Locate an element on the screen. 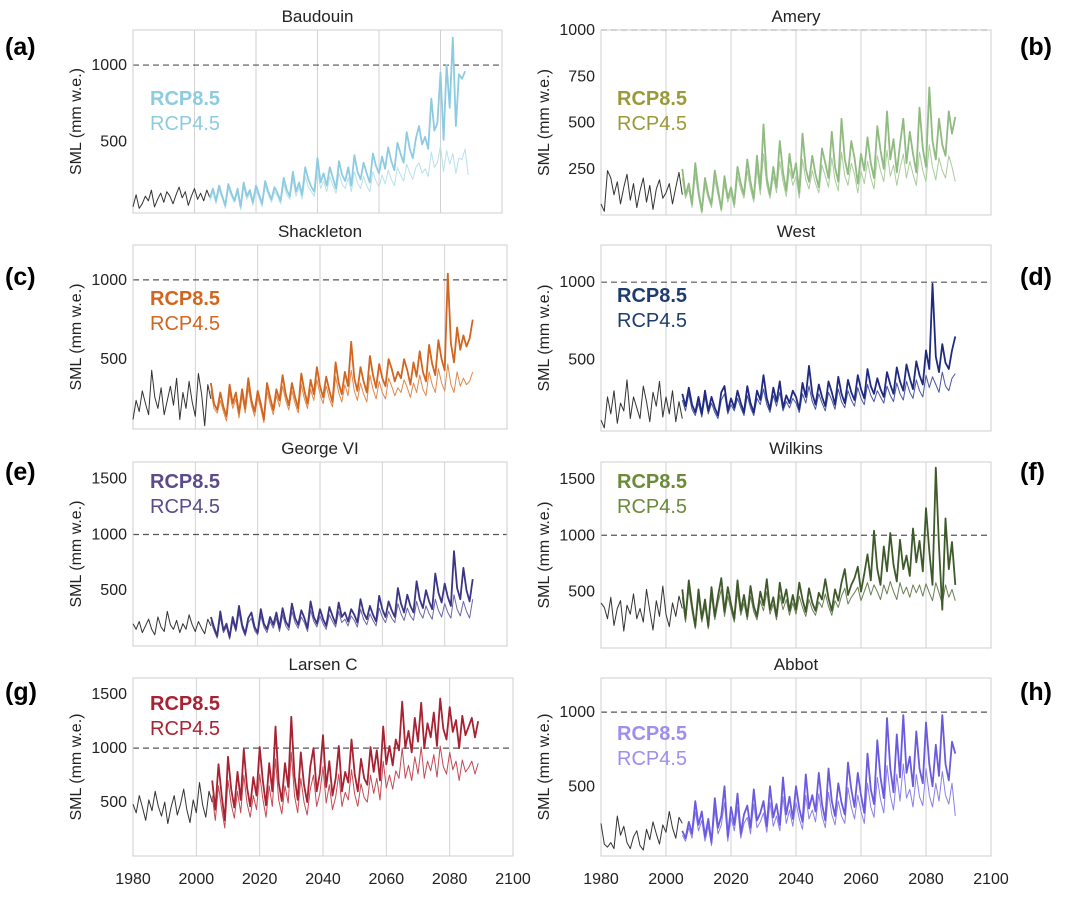  panel-title: Wilkins is located at coordinates (796, 448).